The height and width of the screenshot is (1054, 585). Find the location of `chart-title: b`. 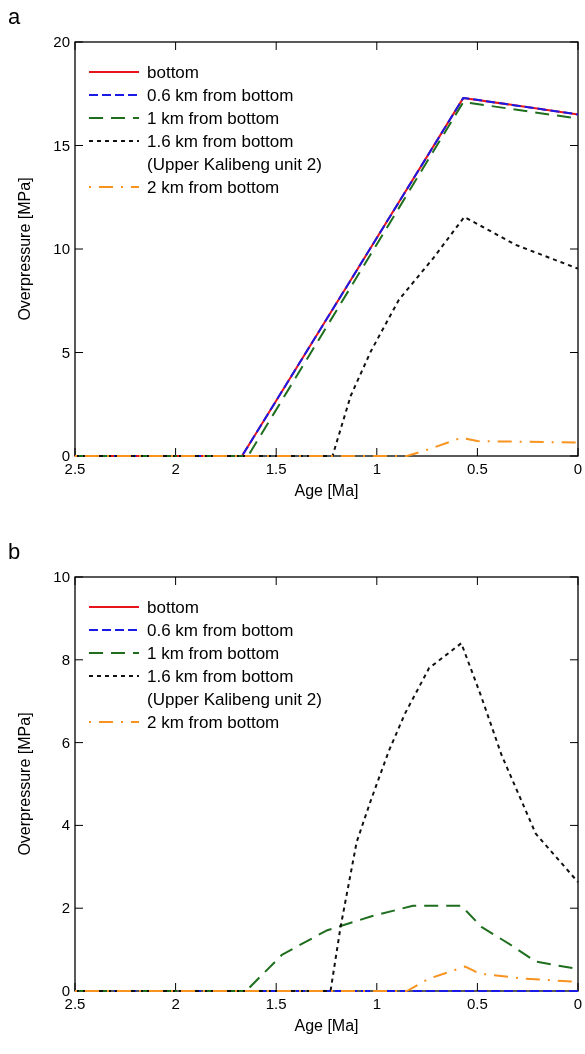

chart-title: b is located at coordinates (14, 551).